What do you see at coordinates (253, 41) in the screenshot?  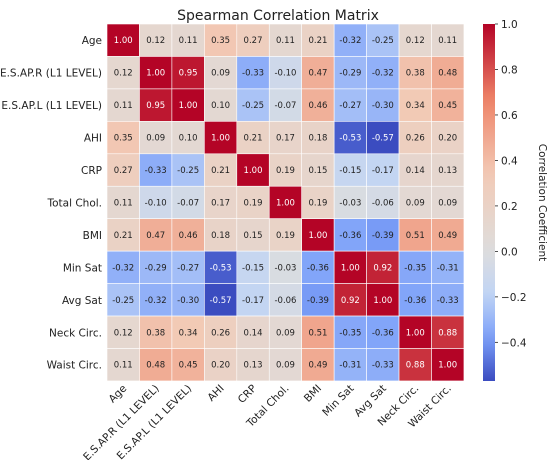 I see `cell-value-label: 0.27` at bounding box center [253, 41].